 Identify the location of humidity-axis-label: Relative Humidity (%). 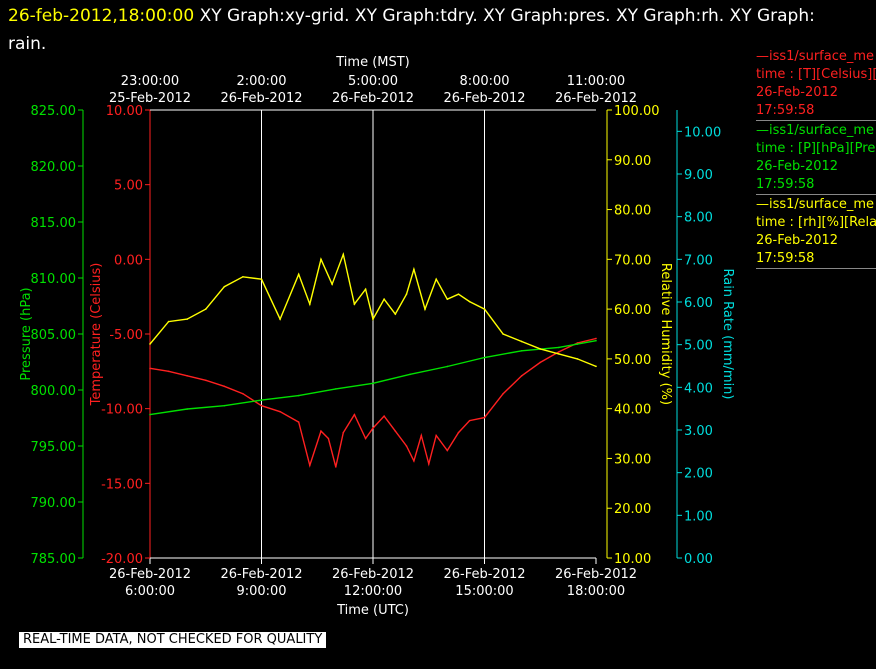
(665, 334).